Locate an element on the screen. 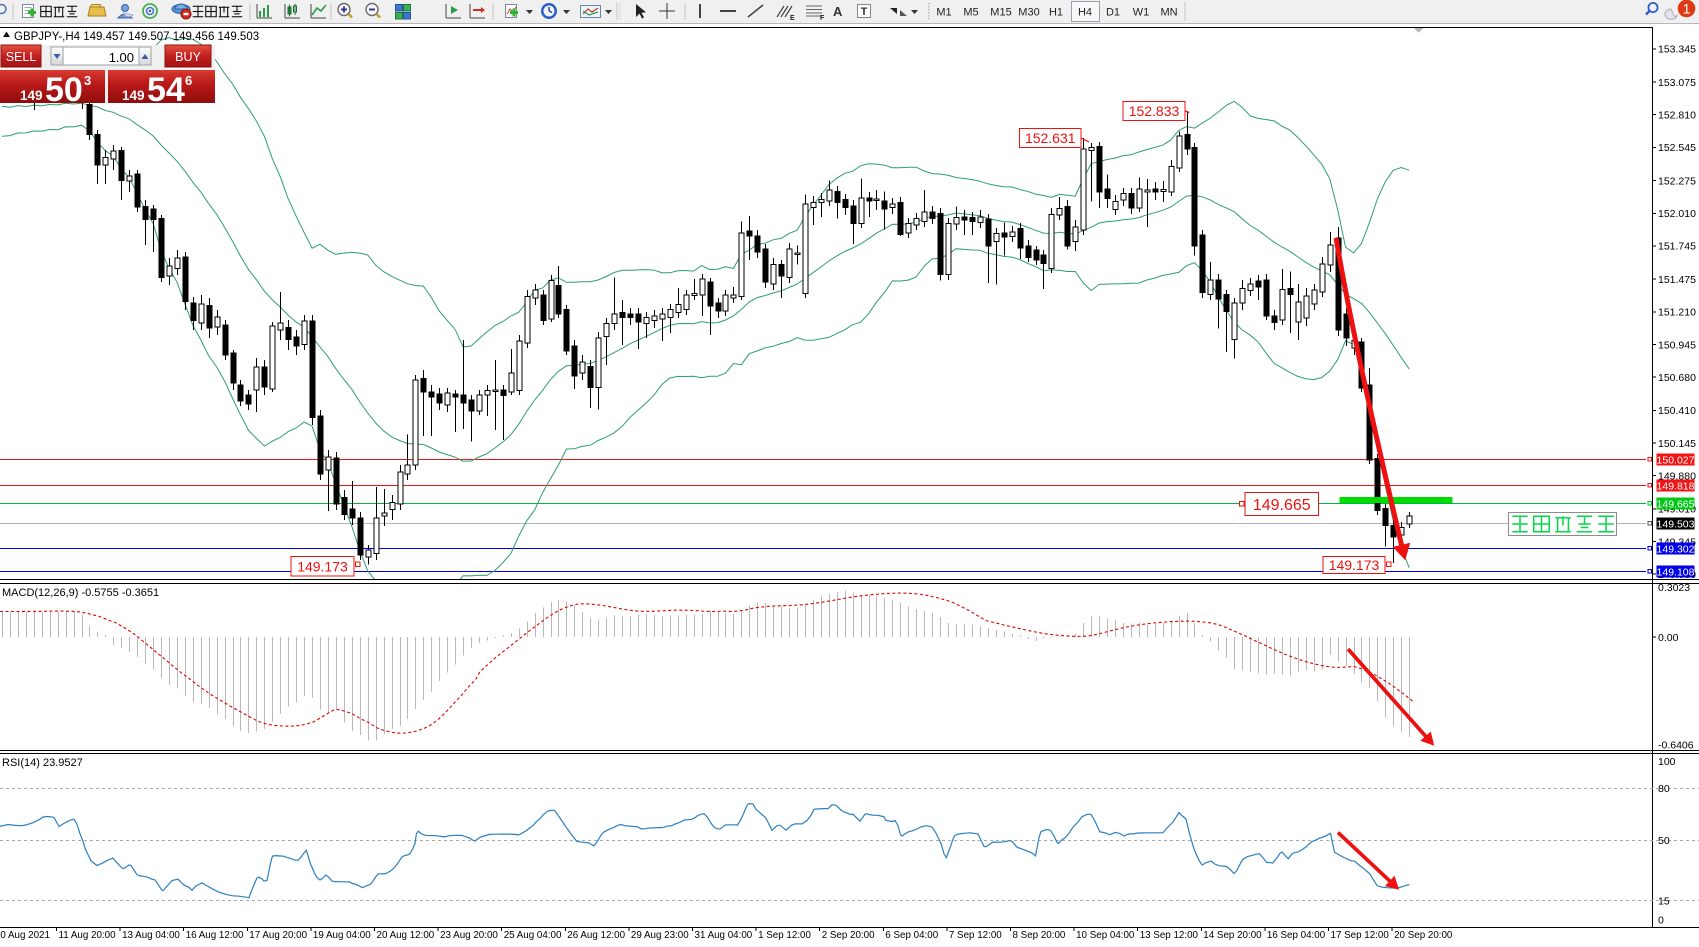  svg-text: 17 Sep 12:00 is located at coordinates (1360, 935).